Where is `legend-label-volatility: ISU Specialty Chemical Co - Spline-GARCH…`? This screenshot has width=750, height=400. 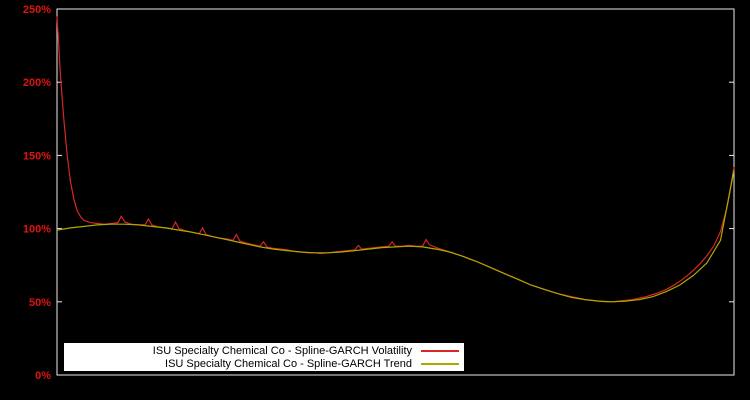
legend-label-volatility: ISU Specialty Chemical Co - Spline-GARCH… is located at coordinates (282, 350).